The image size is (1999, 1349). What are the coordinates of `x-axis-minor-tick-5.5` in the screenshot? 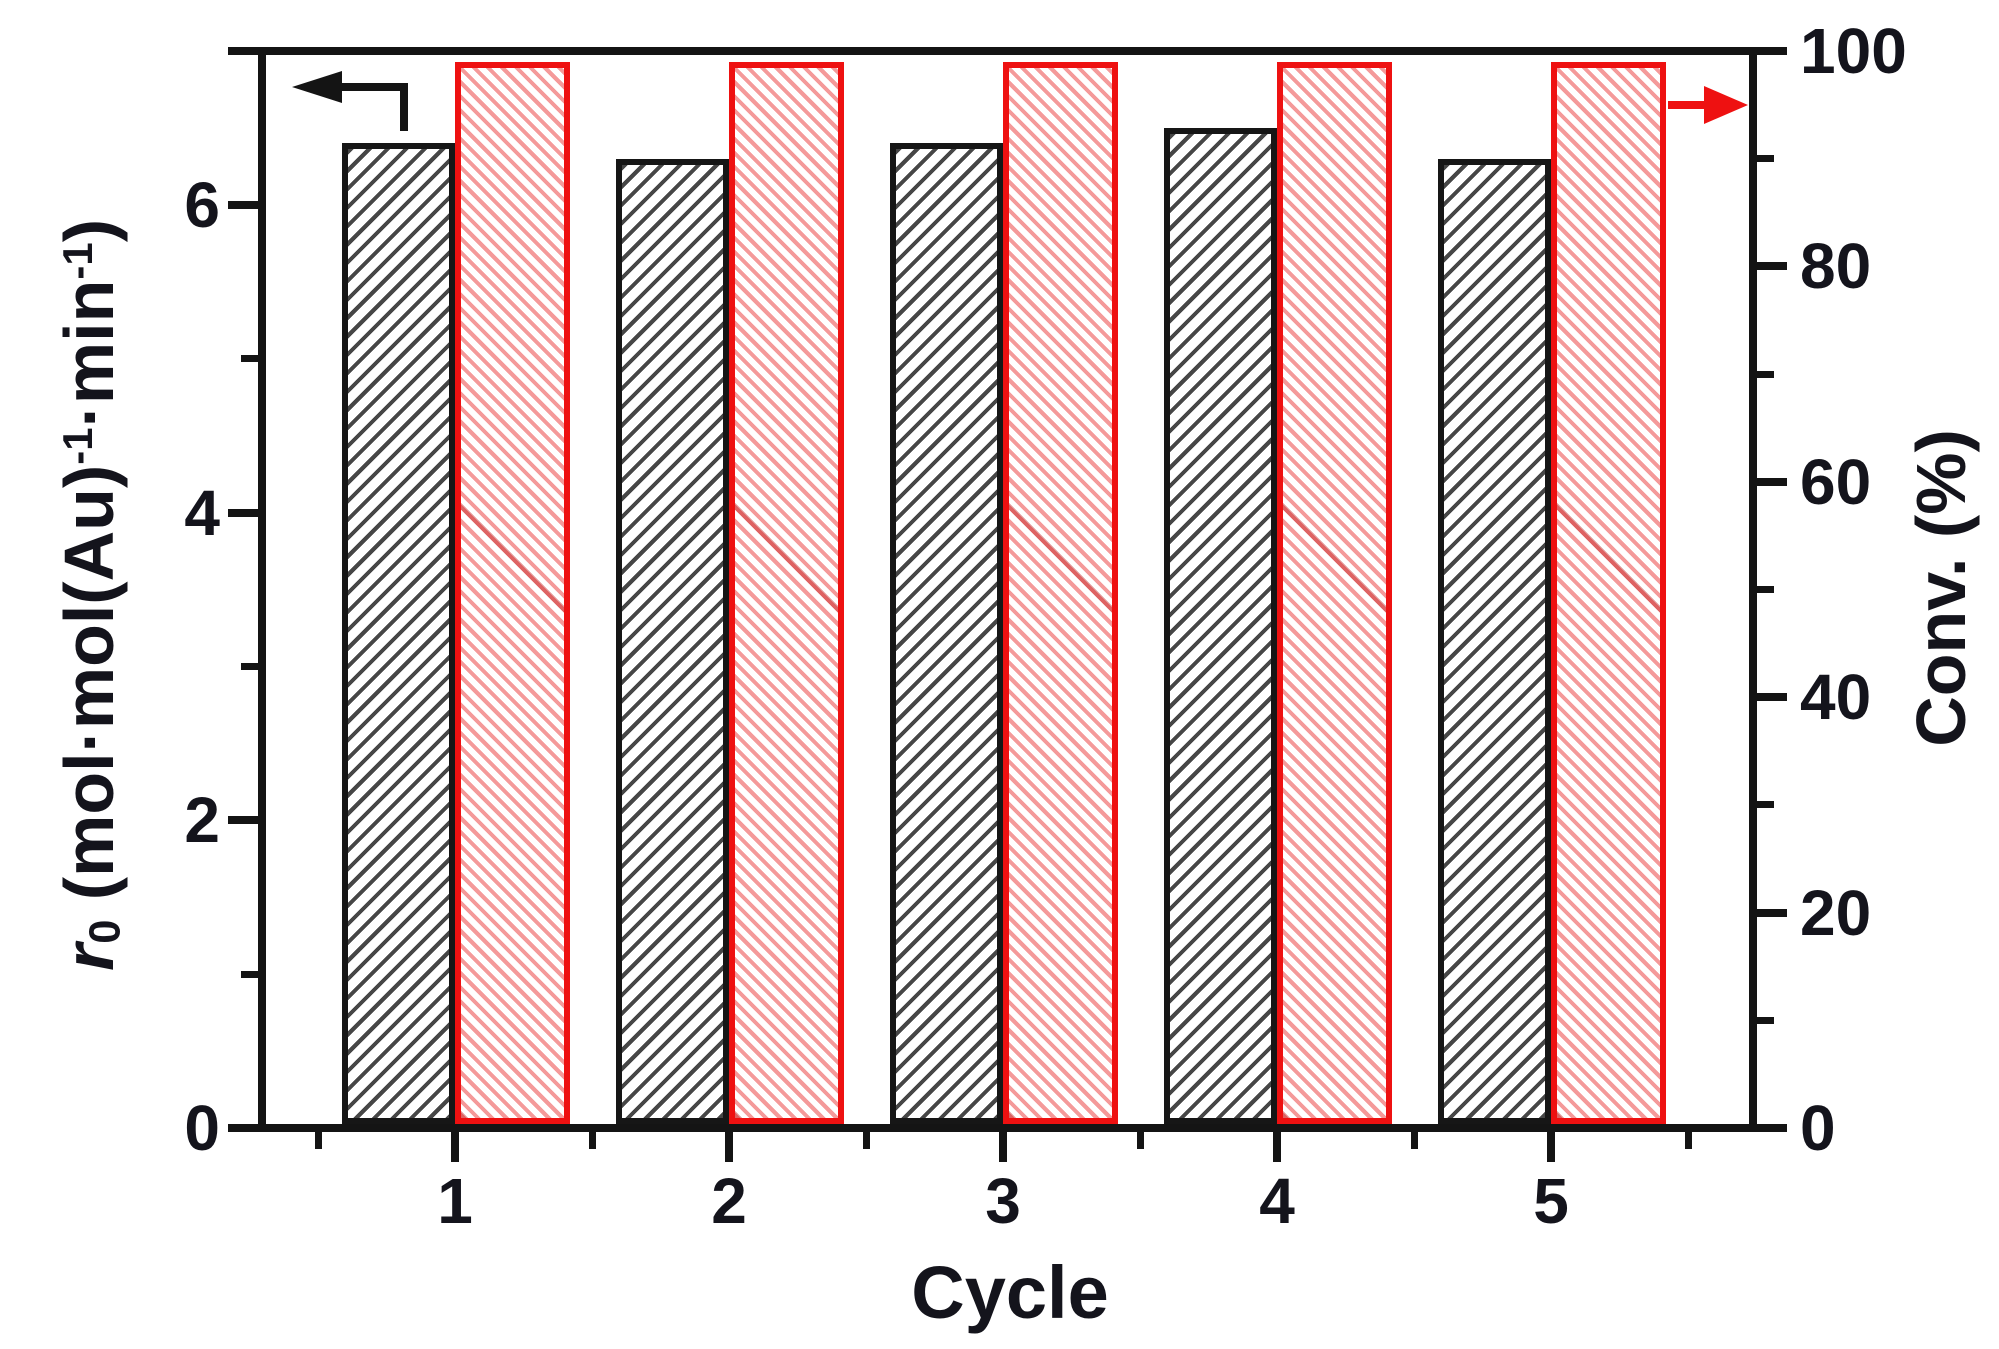 It's located at (1688, 1140).